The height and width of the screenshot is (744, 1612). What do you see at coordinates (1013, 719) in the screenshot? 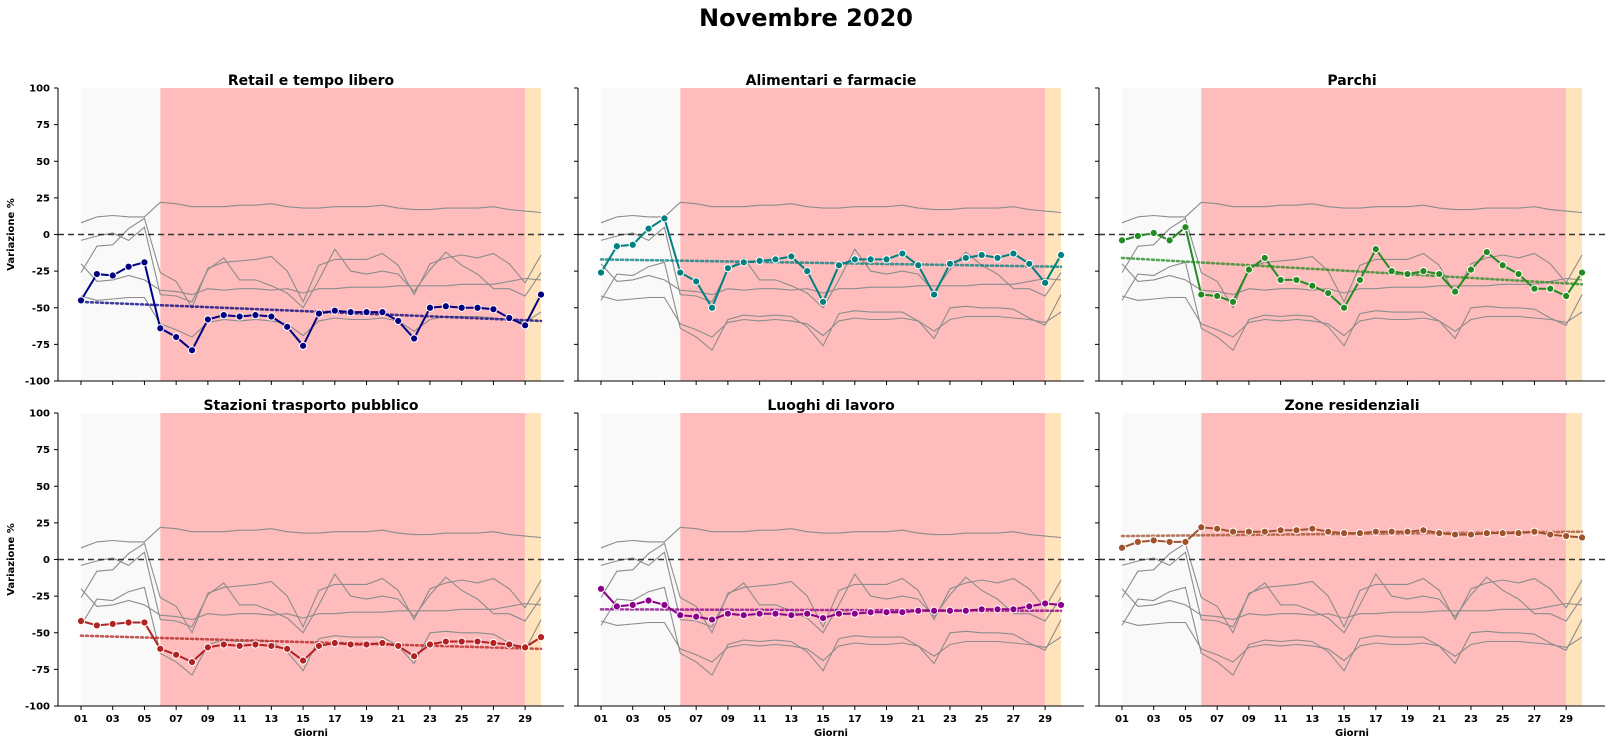
I see `x-tick-label: 27` at bounding box center [1013, 719].